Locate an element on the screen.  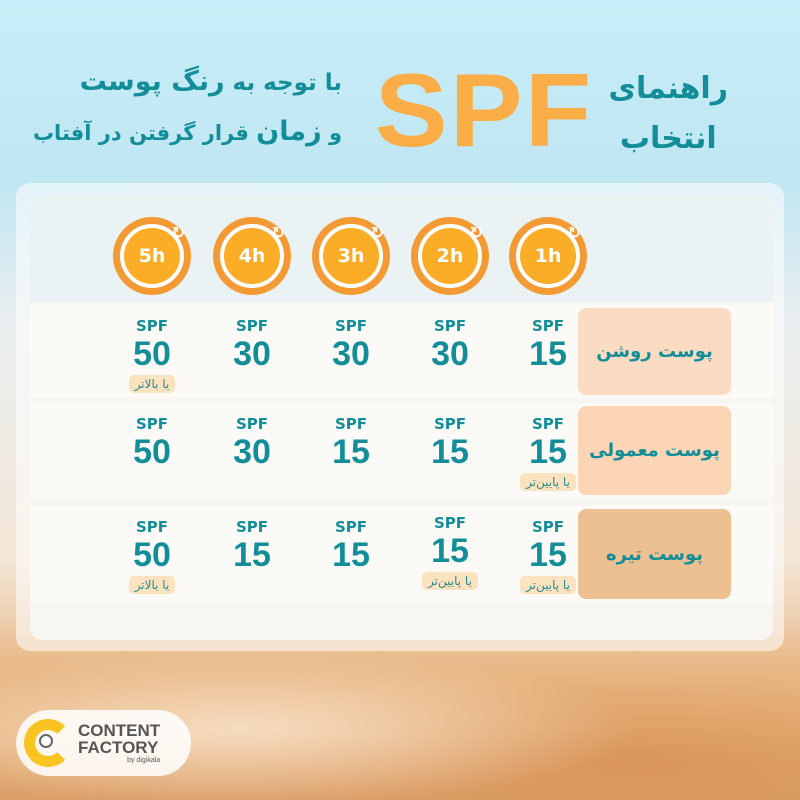
hour-label: 5h is located at coordinates (152, 256).